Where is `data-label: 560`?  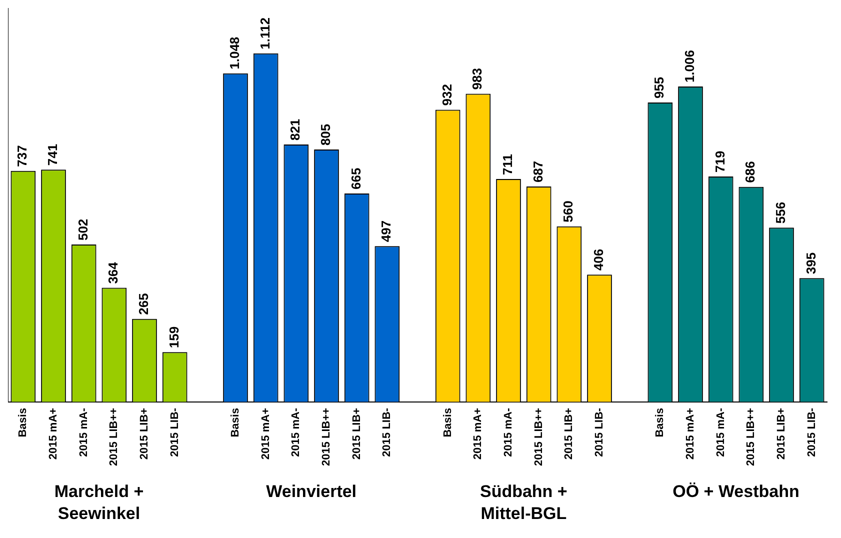
data-label: 560 is located at coordinates (568, 211).